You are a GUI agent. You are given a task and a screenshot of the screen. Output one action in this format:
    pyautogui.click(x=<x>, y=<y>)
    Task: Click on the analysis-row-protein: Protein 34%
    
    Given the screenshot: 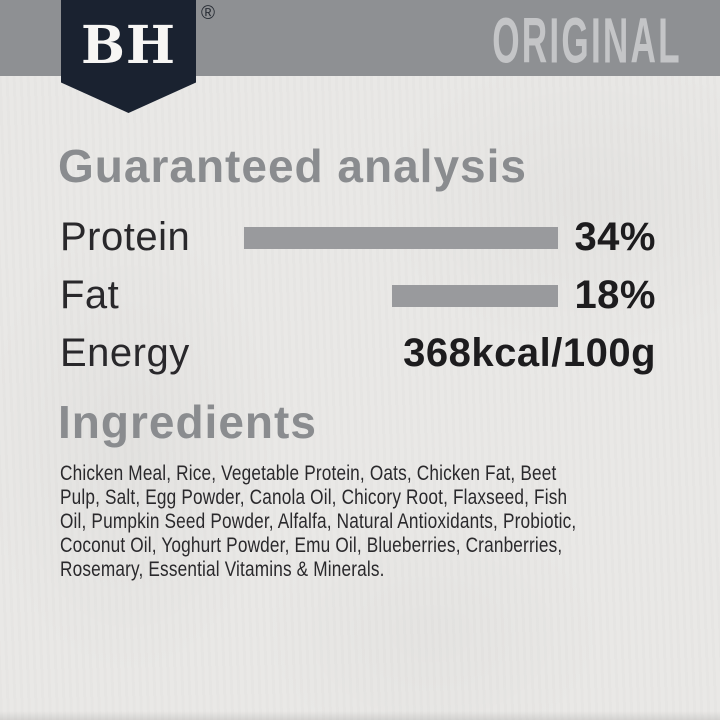 What is the action you would take?
    pyautogui.click(x=358, y=237)
    